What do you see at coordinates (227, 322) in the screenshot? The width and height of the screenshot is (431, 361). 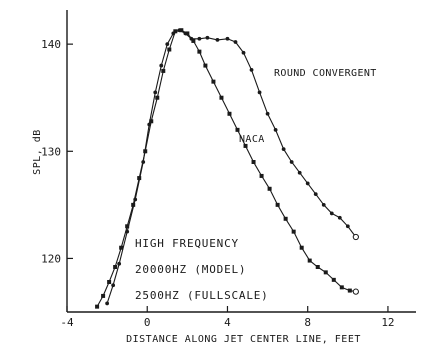 I see `x-tick-label: 4` at bounding box center [227, 322].